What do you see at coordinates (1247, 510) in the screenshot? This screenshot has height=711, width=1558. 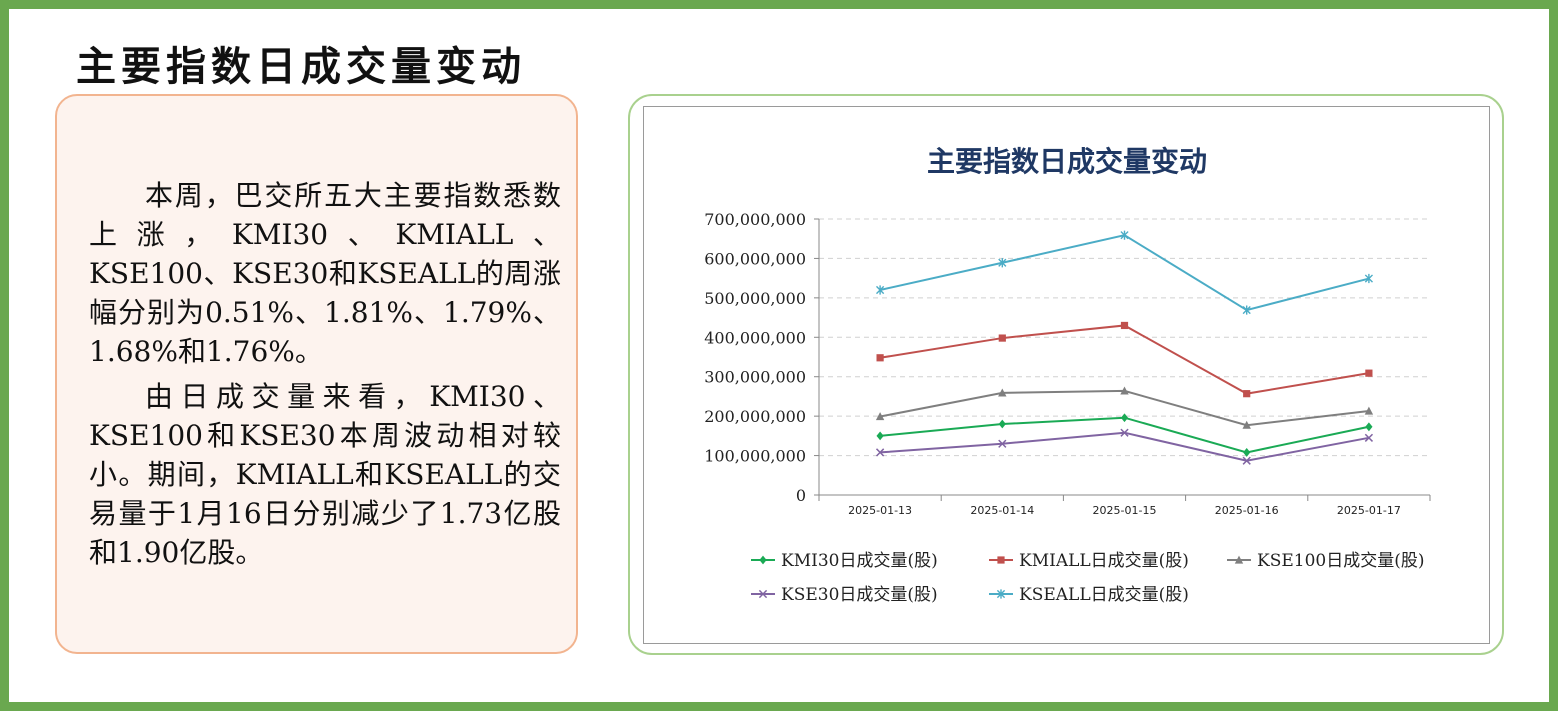 I see `x-tick-label: 2025-01-16` at bounding box center [1247, 510].